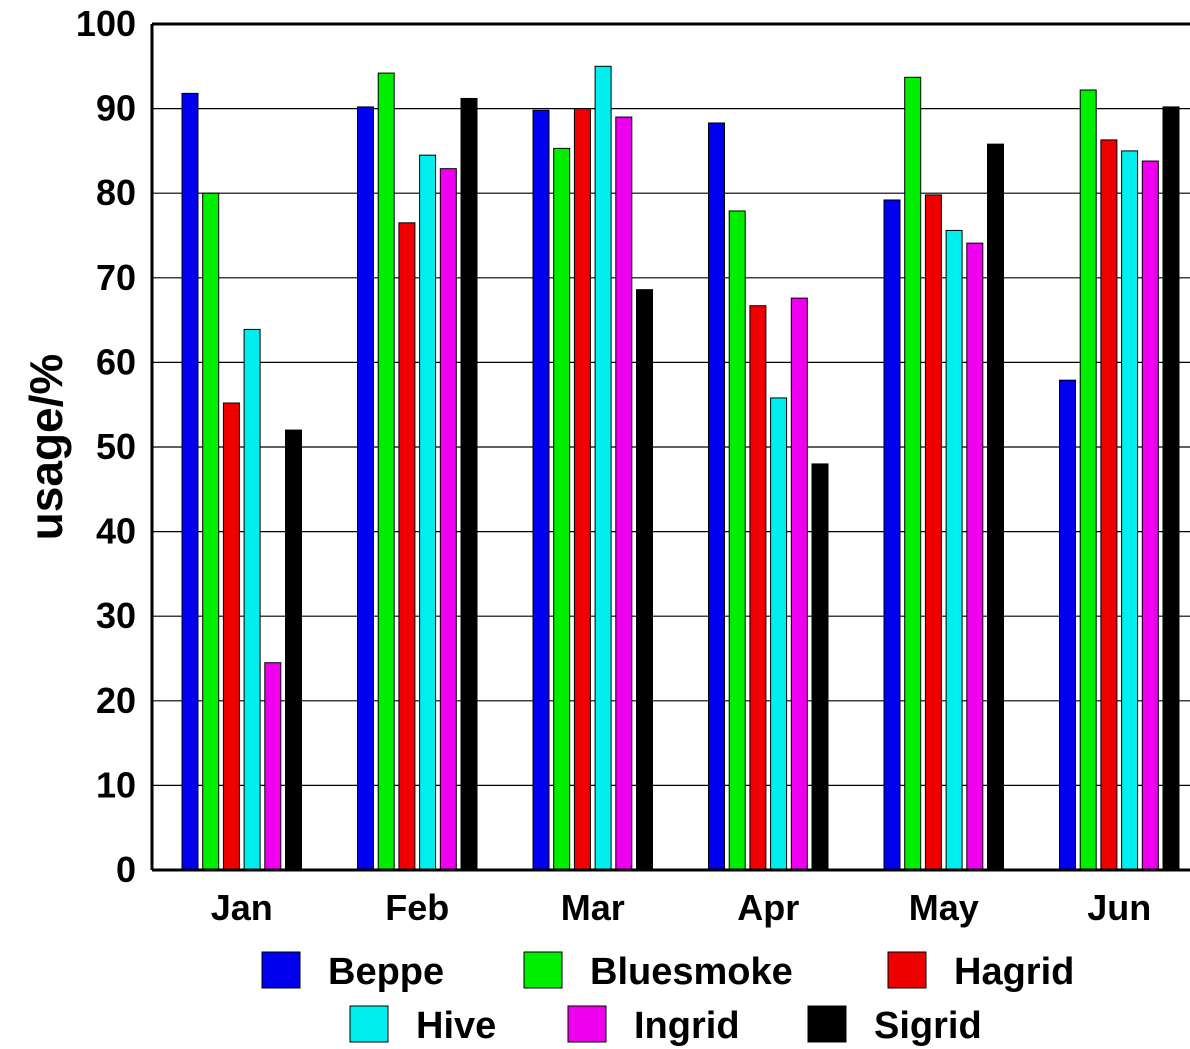 Image resolution: width=1190 pixels, height=1049 pixels. Describe the element at coordinates (827, 1024) in the screenshot. I see `legend-swatch-sigrid` at that location.